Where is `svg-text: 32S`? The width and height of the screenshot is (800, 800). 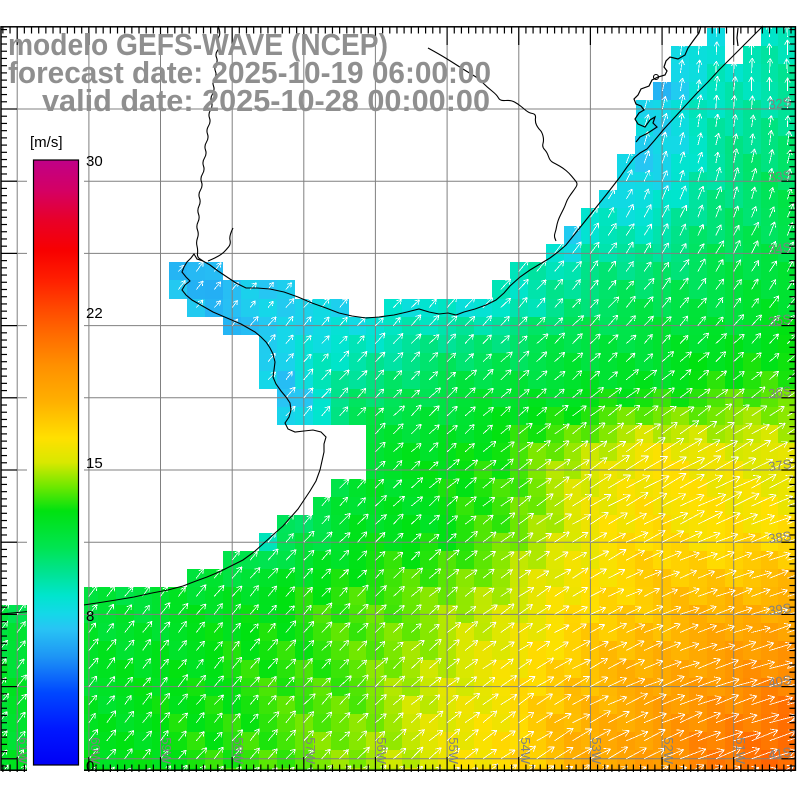
svg-text: 32S is located at coordinates (779, 103).